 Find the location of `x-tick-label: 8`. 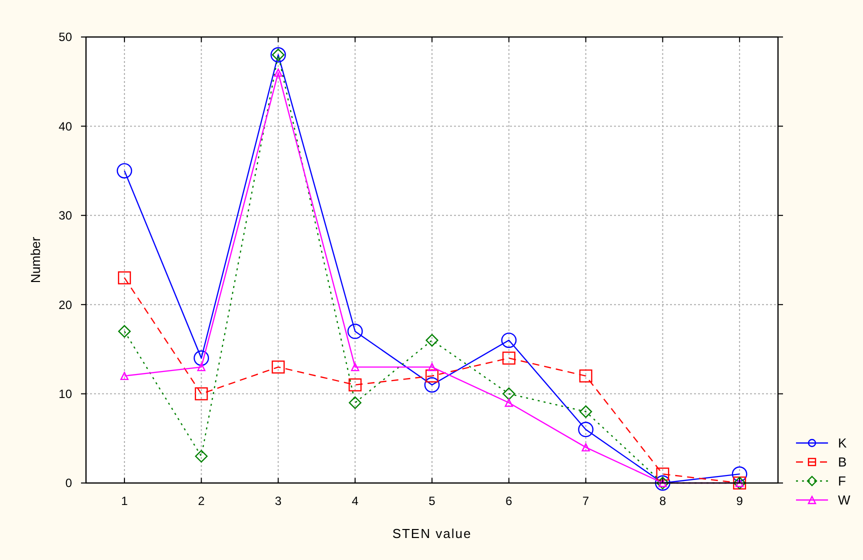

x-tick-label: 8 is located at coordinates (662, 501).